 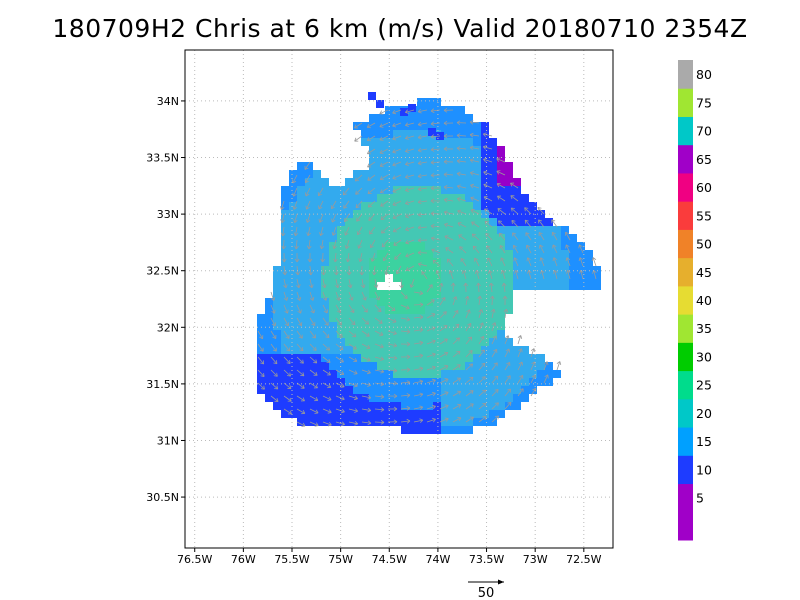 I want to click on reference-vector-label: 50, so click(x=486, y=593).